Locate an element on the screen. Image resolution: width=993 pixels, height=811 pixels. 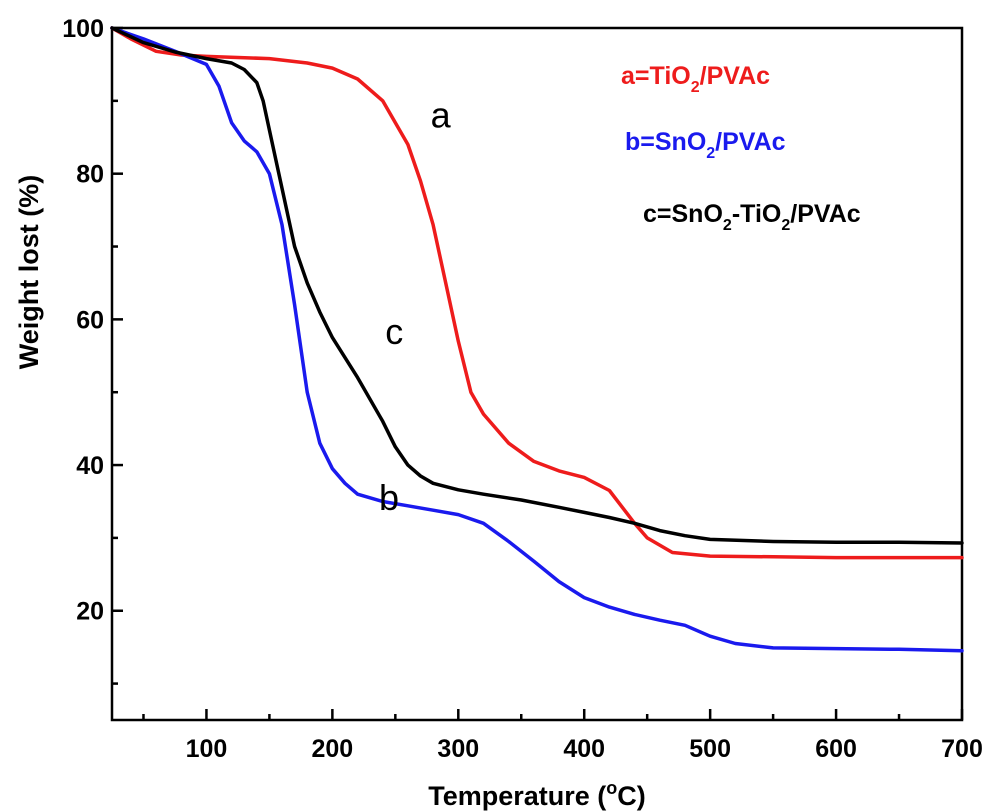
x-tick-label: 700 is located at coordinates (962, 749).